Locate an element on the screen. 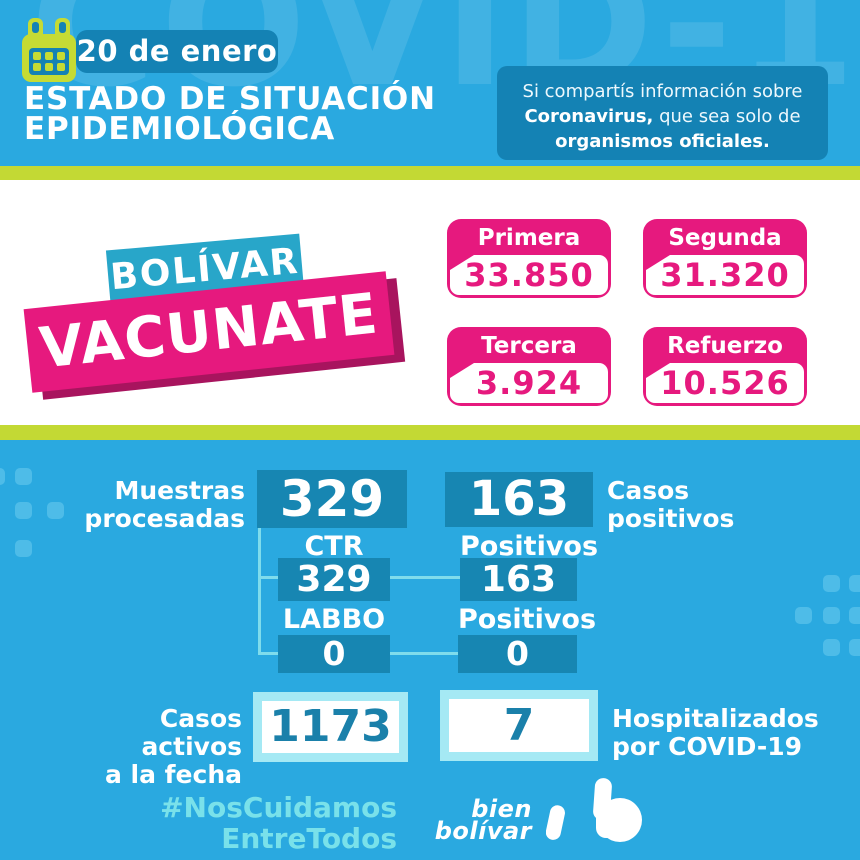 The width and height of the screenshot is (860, 860). dose-card-value: 33.850 is located at coordinates (529, 275).